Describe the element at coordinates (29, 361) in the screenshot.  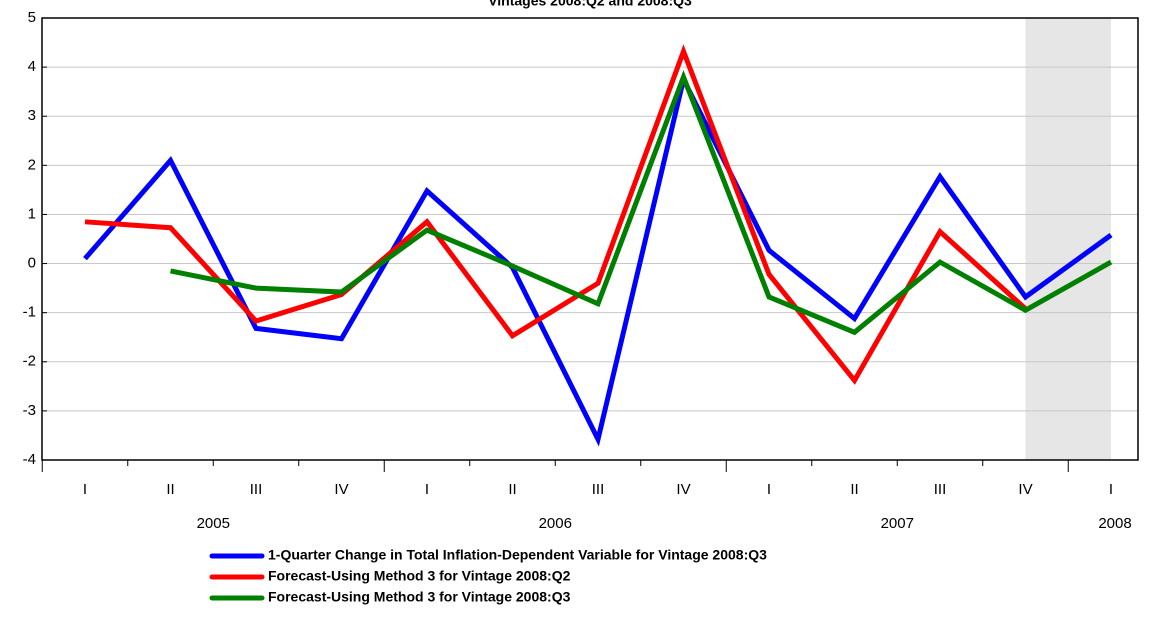
I see `y-tick-label: -2` at that location.